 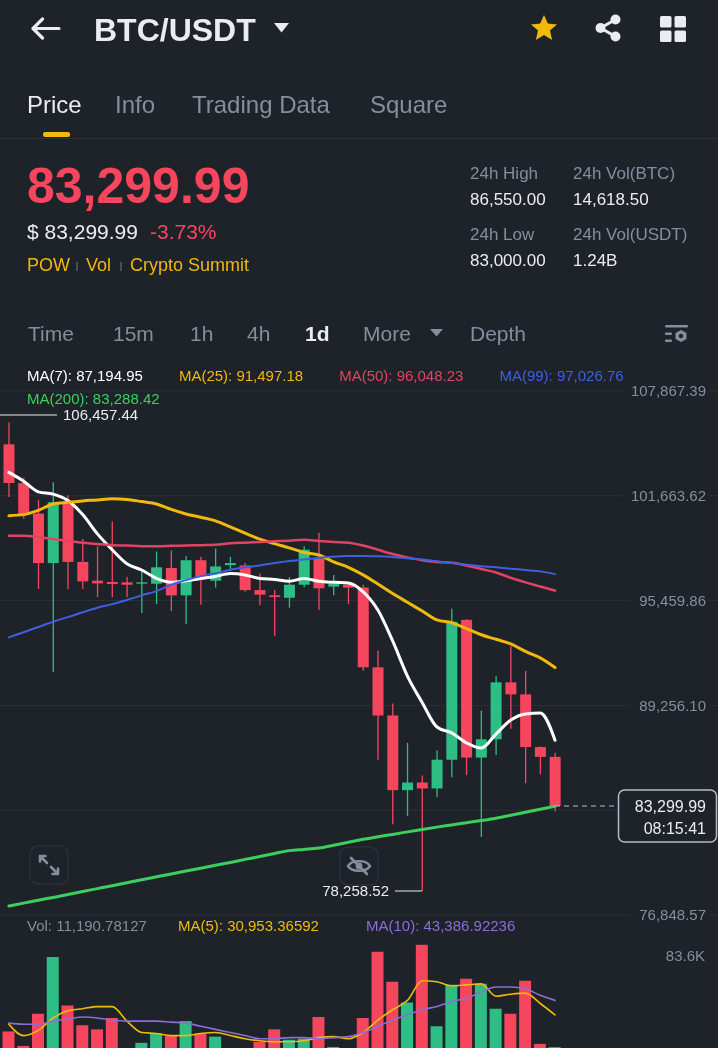 What do you see at coordinates (183, 232) in the screenshot?
I see `text: -3.73%` at bounding box center [183, 232].